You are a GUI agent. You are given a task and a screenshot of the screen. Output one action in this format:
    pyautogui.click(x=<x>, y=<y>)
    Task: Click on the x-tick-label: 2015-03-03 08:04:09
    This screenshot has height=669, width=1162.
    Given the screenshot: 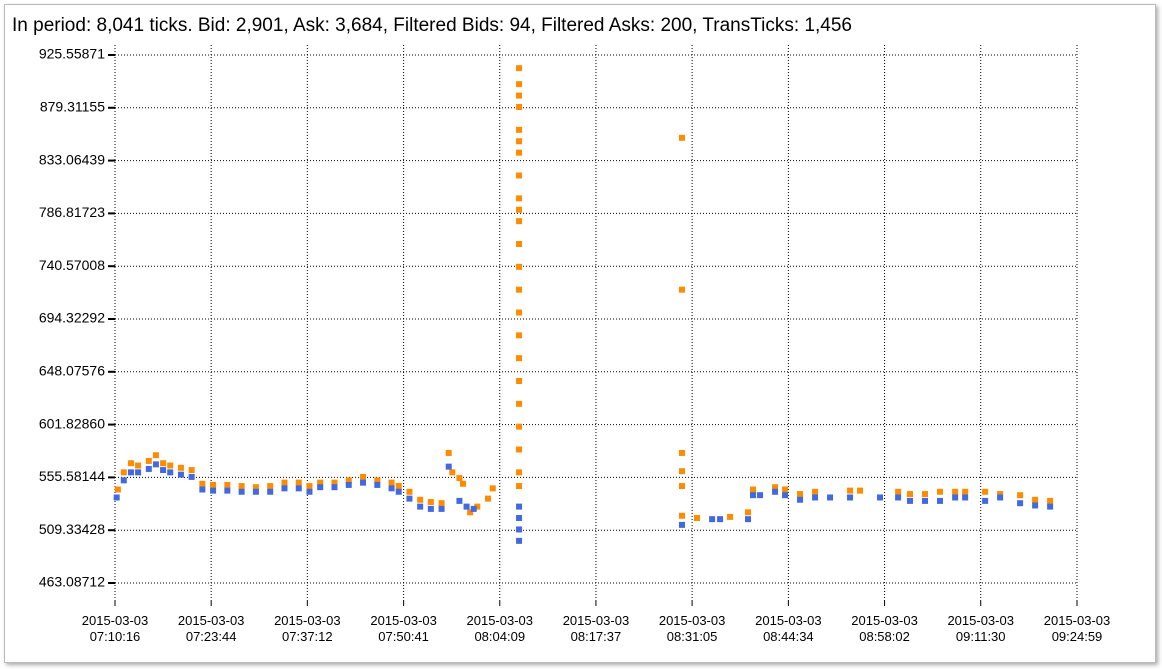 What is the action you would take?
    pyautogui.click(x=500, y=628)
    